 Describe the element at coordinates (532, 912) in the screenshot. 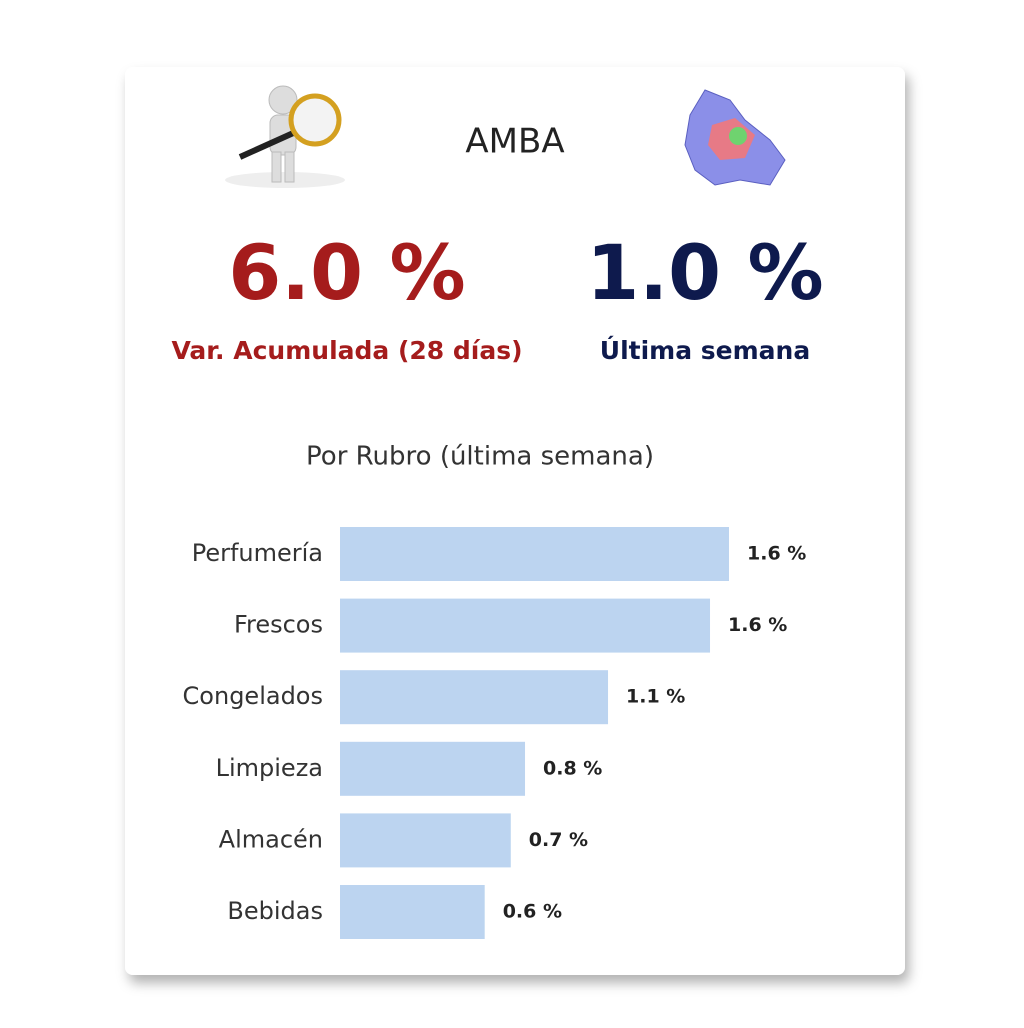

I see `value-label: 0.6 %` at that location.